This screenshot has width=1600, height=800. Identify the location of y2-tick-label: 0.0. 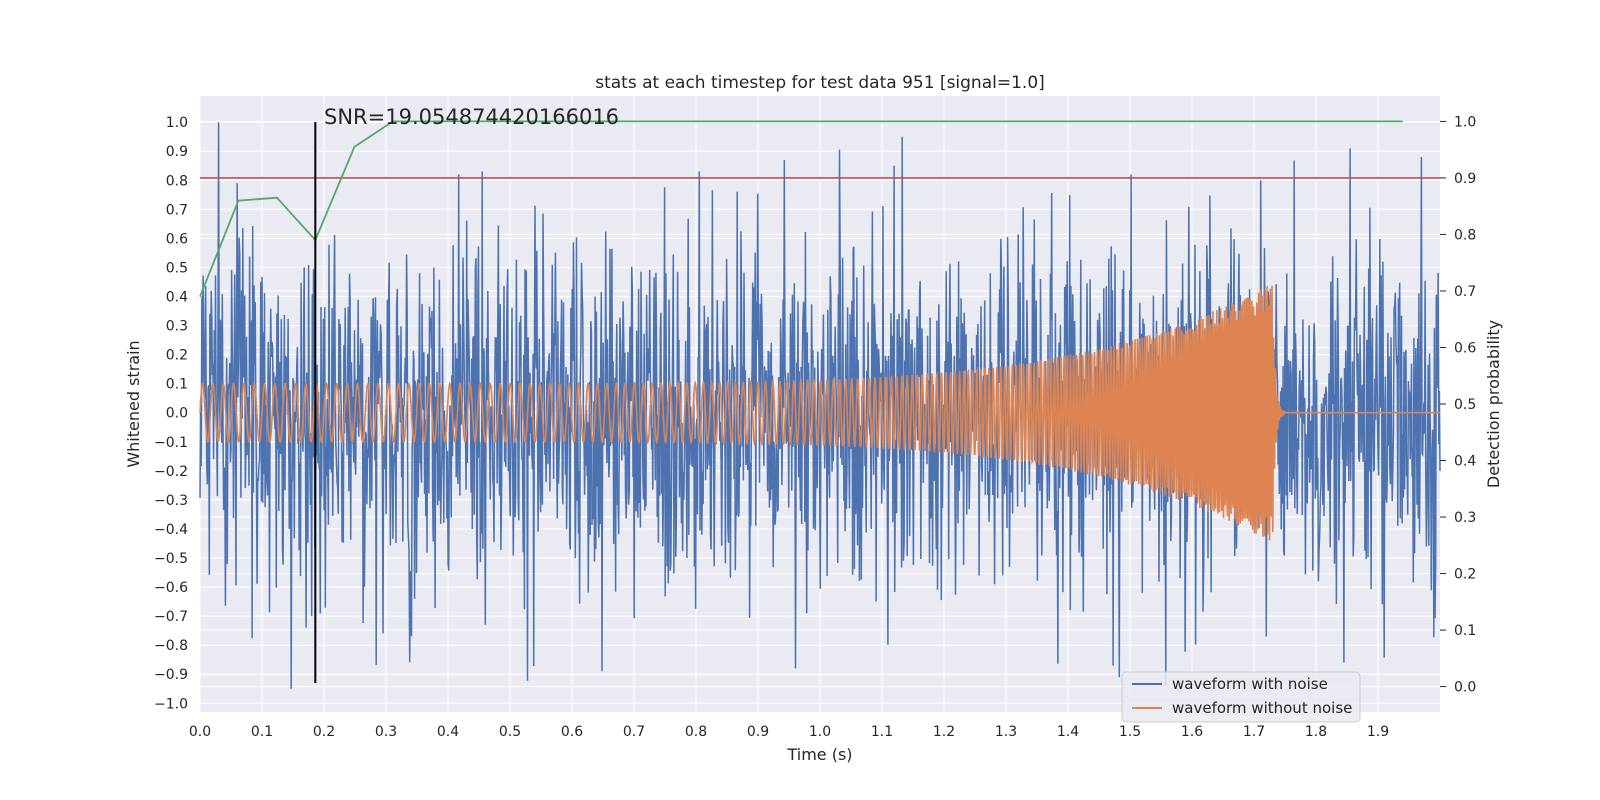
(1465, 688).